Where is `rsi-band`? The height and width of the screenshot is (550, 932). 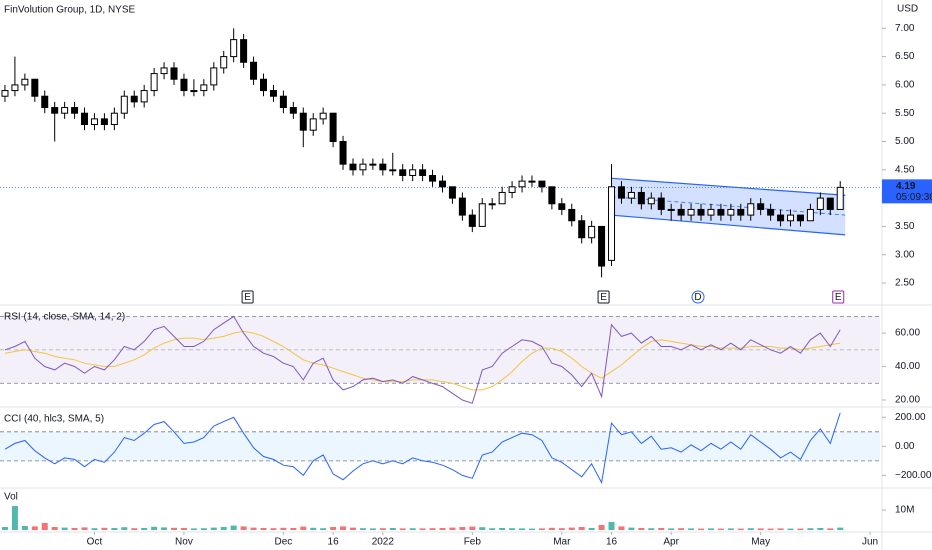
rsi-band is located at coordinates (440, 350).